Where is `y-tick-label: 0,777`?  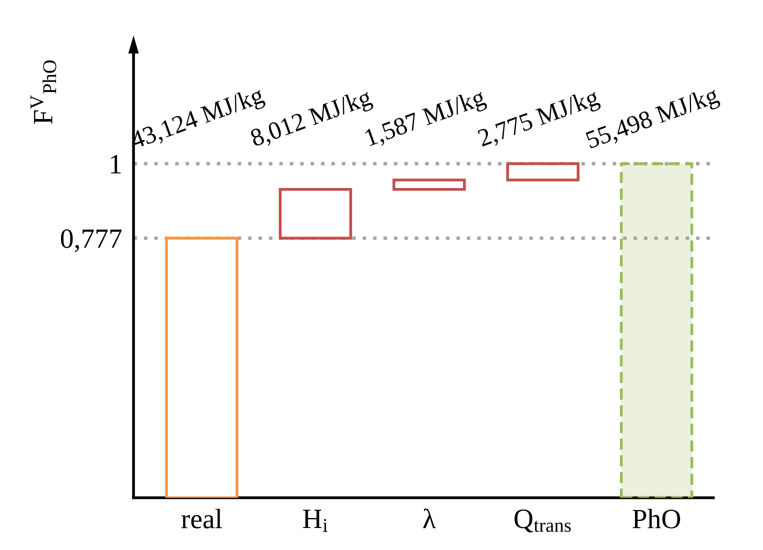 y-tick-label: 0,777 is located at coordinates (91, 240).